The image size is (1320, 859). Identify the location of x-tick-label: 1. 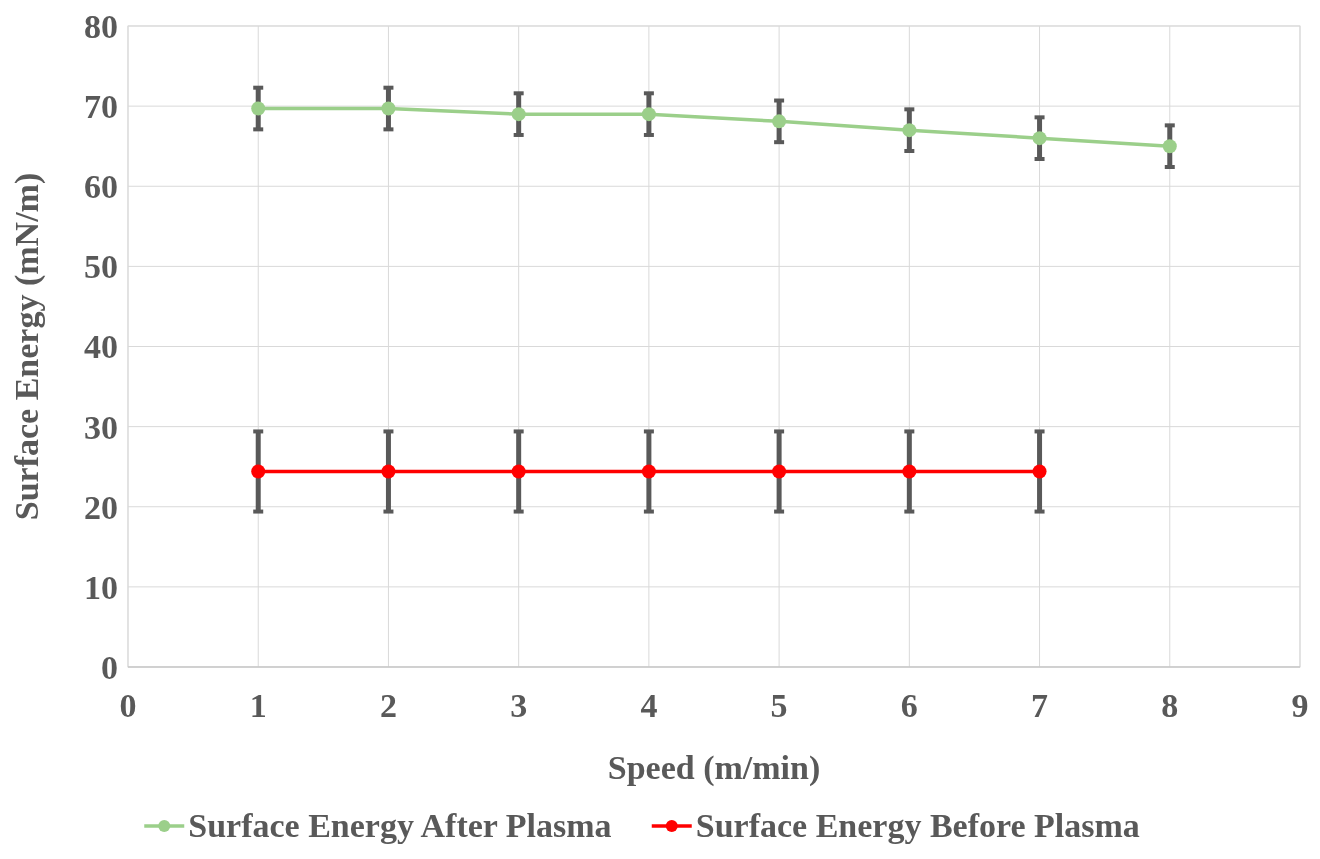
(258, 705).